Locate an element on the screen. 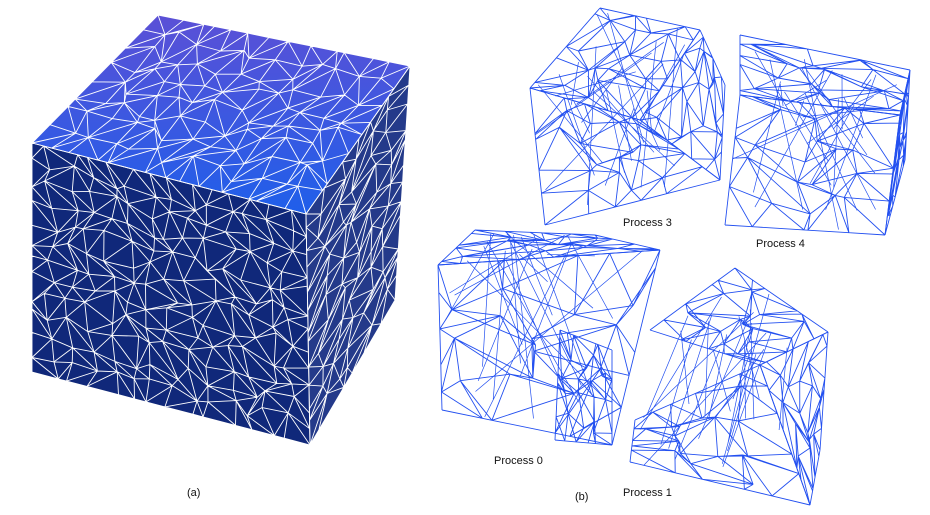 This screenshot has width=930, height=515. process-0-mesh is located at coordinates (549, 337).